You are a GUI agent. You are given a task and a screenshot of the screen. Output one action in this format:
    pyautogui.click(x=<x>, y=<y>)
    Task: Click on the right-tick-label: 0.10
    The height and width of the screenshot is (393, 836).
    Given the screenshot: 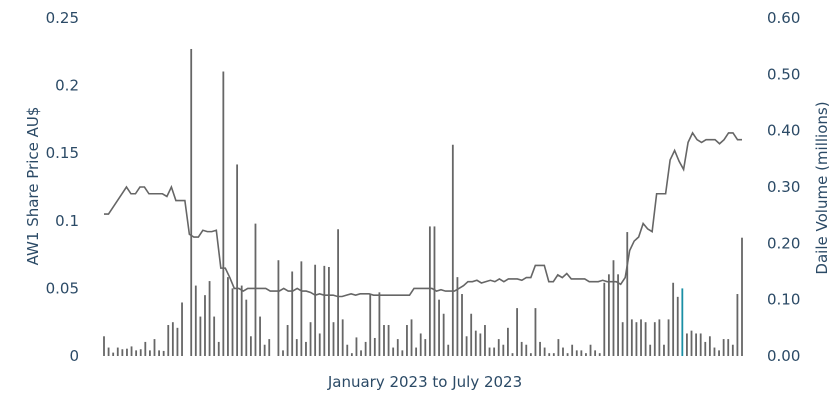 What is the action you would take?
    pyautogui.click(x=783, y=300)
    